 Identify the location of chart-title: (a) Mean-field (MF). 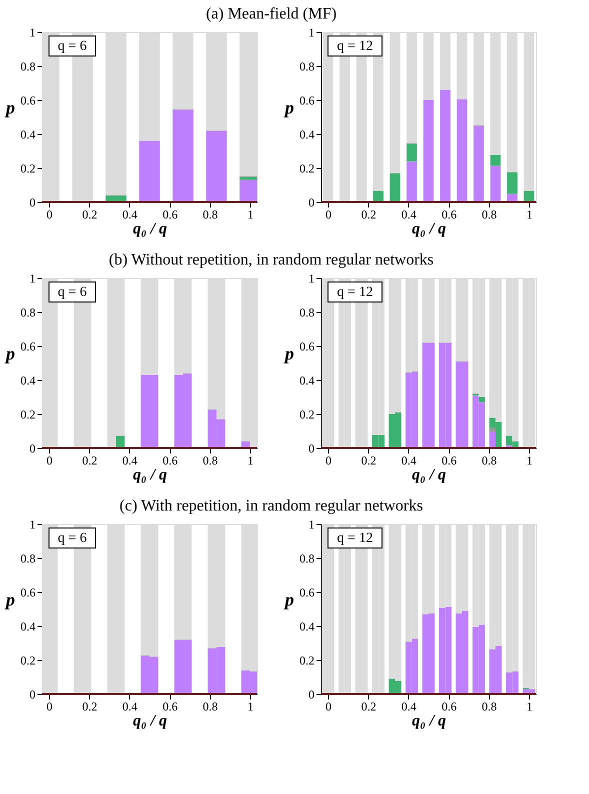
(271, 14).